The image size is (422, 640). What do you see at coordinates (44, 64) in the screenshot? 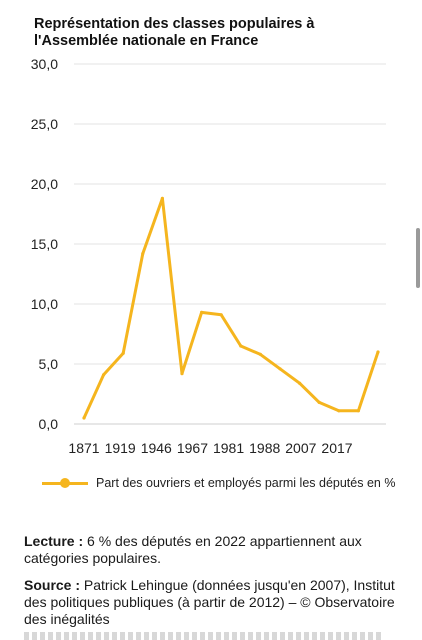
I see `y-tick-label: 30,0` at bounding box center [44, 64].